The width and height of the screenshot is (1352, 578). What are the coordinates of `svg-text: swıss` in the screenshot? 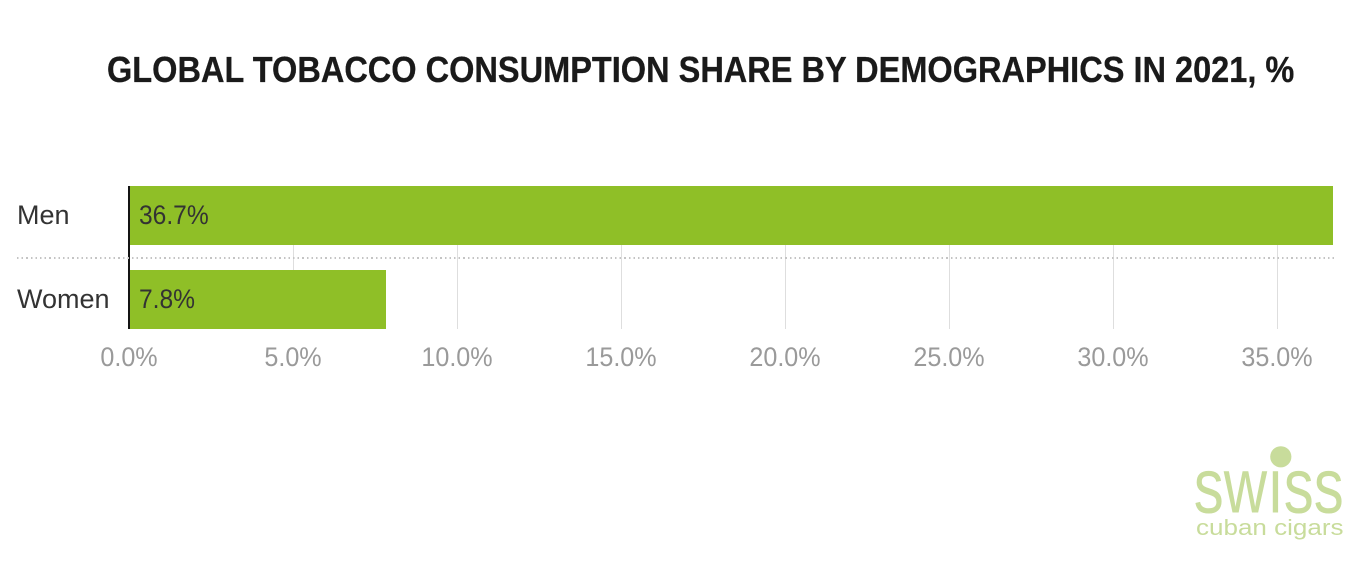 It's located at (1269, 486).